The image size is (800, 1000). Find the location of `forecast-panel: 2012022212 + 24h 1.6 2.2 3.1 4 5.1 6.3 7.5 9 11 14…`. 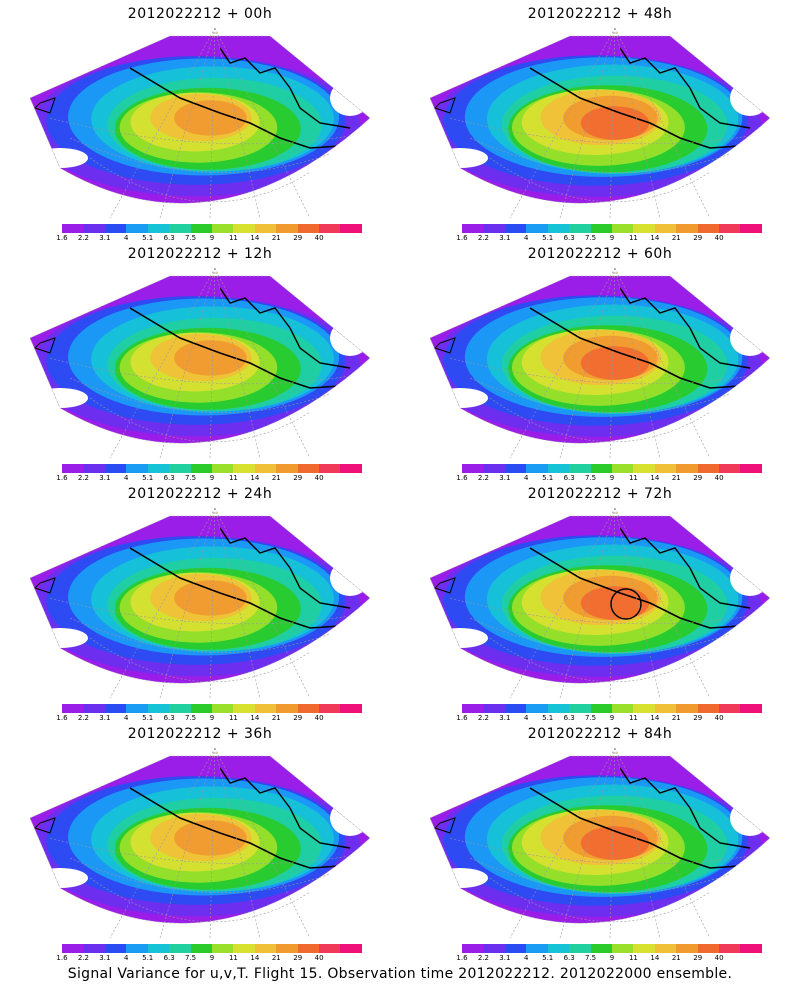

forecast-panel: 2012022212 + 24h 1.6 2.2 3.1 4 5.1 6.3 7.5 9 11 14… is located at coordinates (200, 601).